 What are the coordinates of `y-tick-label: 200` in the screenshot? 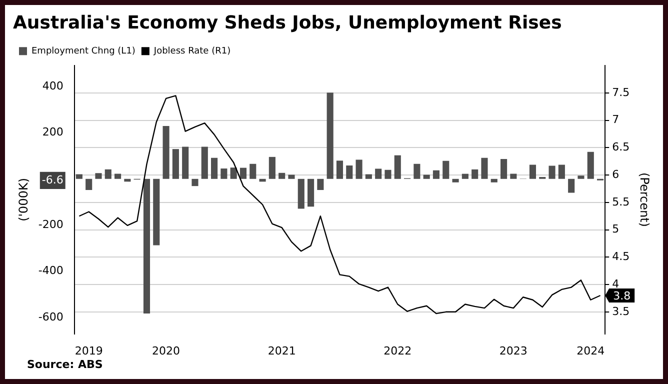 It's located at (53, 132).